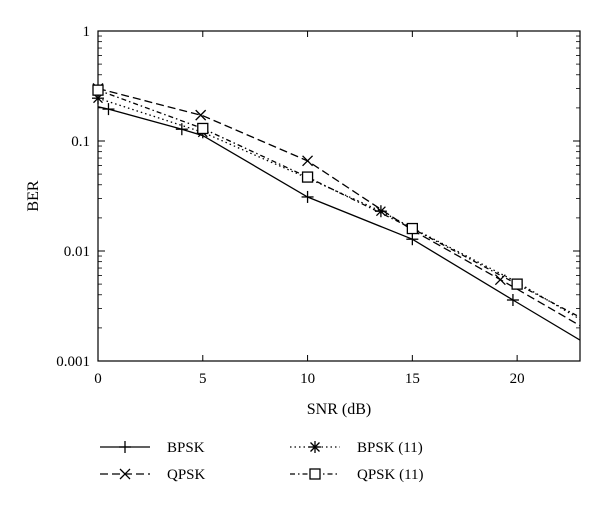 This screenshot has height=508, width=600. I want to click on legend-label: BPSK (11), so click(390, 448).